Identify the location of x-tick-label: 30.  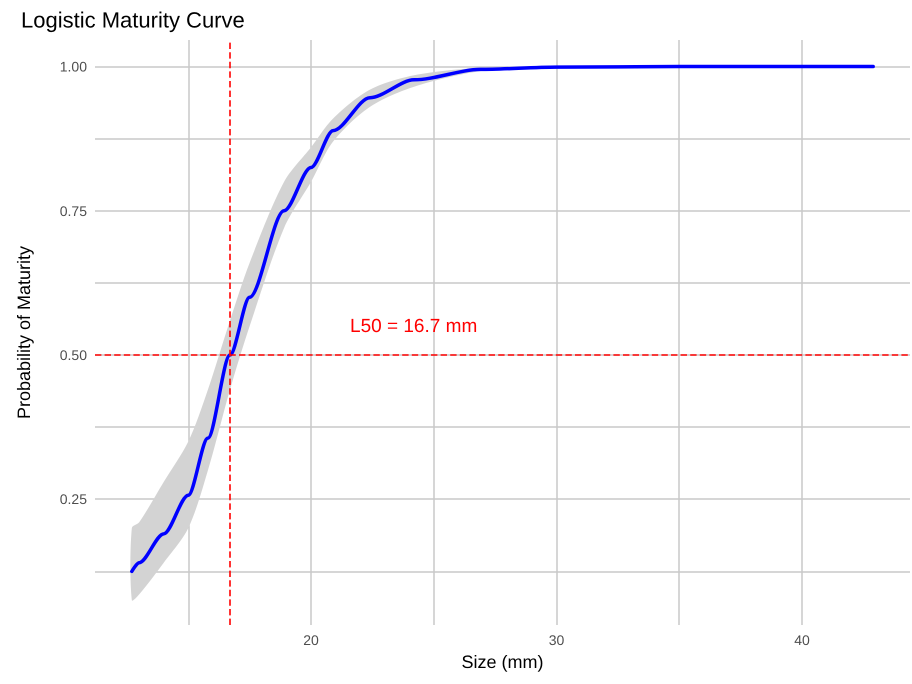
(556, 640).